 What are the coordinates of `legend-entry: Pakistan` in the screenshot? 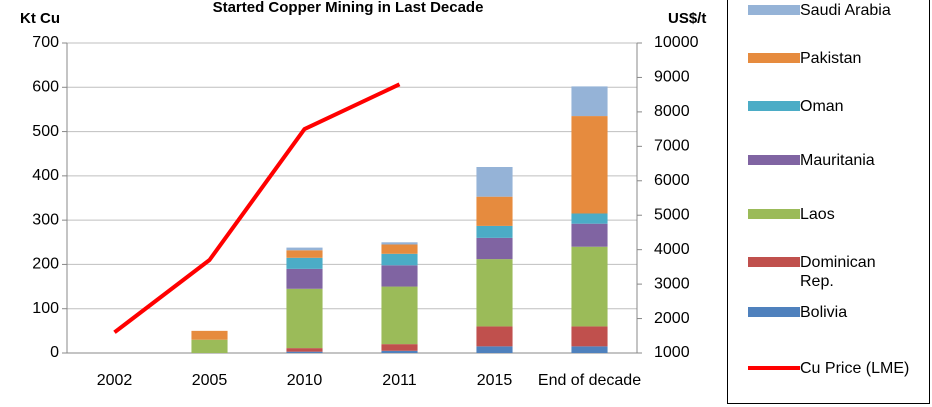 It's located at (830, 58).